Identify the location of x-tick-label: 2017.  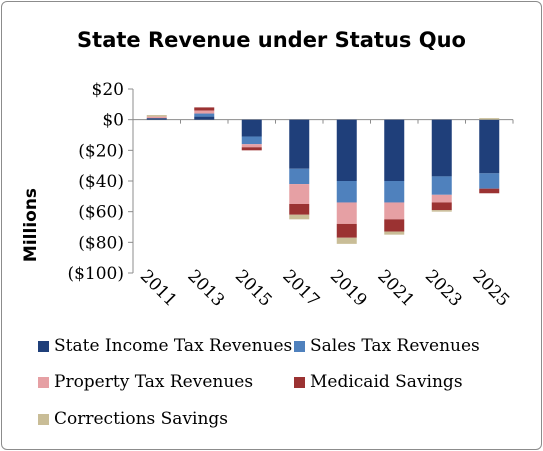
(300, 288).